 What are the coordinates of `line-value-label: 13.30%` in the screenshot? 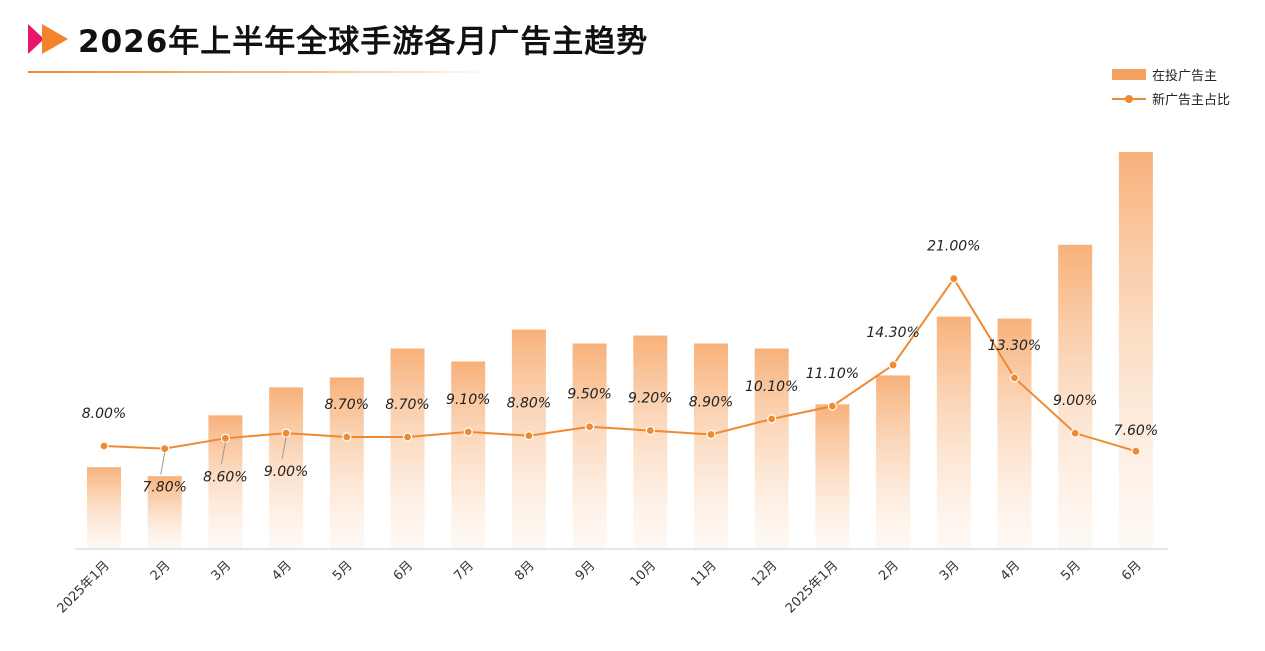 It's located at (1014, 346).